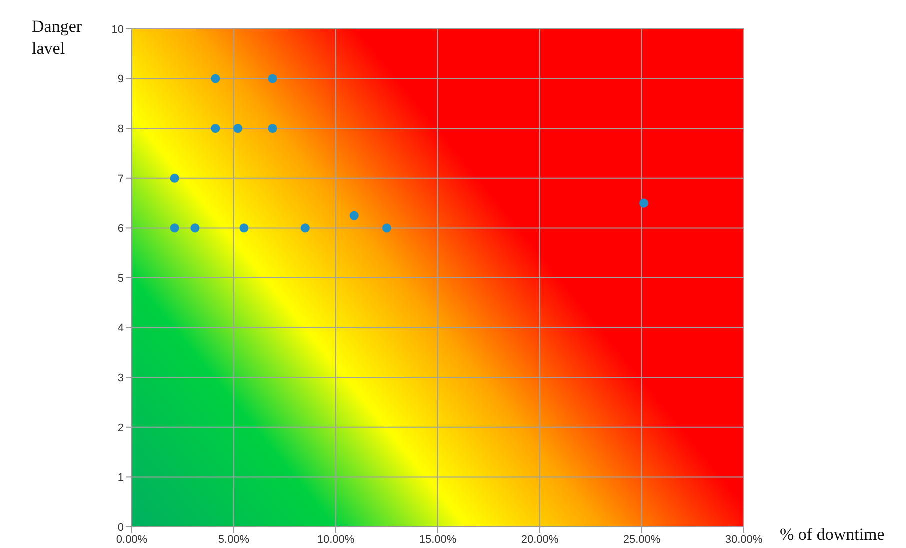 The width and height of the screenshot is (906, 548). Describe the element at coordinates (744, 540) in the screenshot. I see `x-tick-label: 30.00%` at that location.